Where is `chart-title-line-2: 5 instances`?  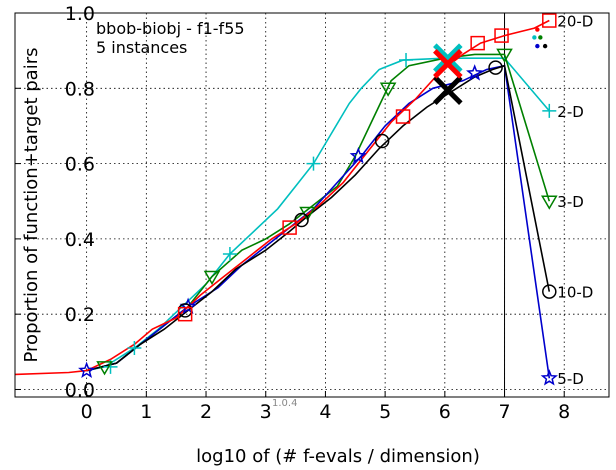
chart-title-line-2: 5 instances is located at coordinates (141, 47).